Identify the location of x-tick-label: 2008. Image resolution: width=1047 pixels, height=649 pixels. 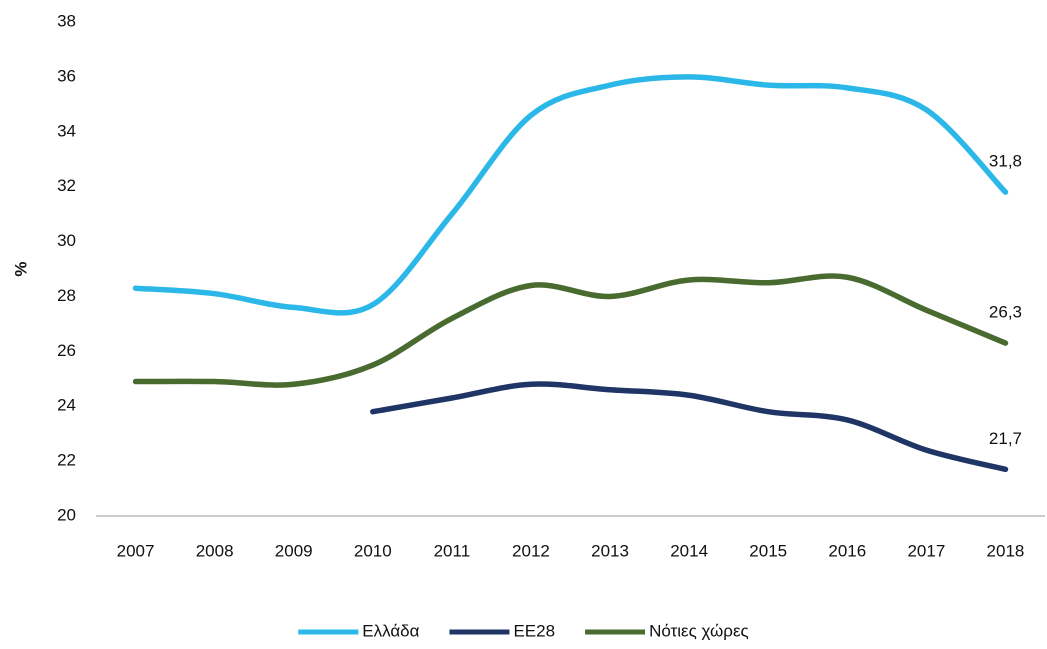
(215, 550).